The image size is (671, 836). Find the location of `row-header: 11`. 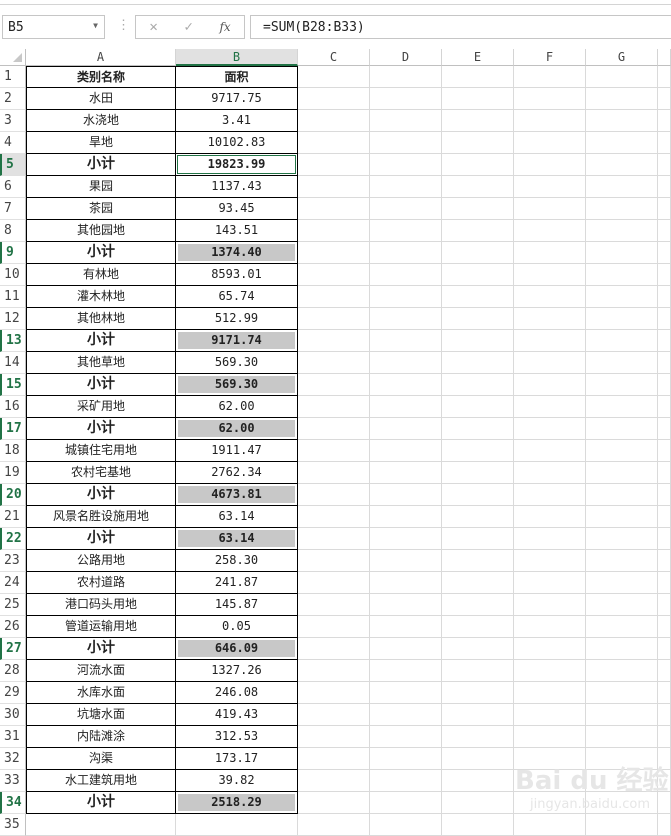

row-header: 11 is located at coordinates (13, 297).